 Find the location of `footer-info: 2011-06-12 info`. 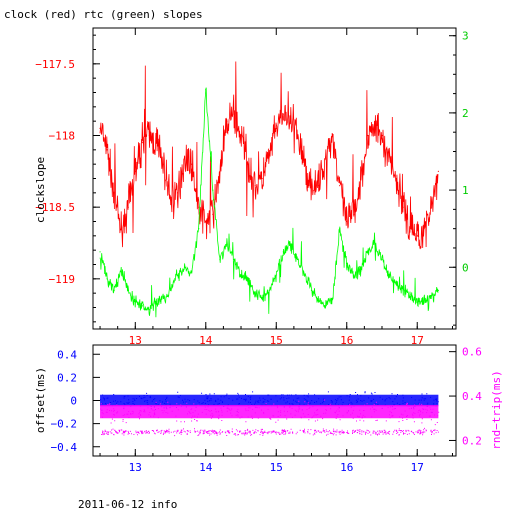

footer-info: 2011-06-12 info is located at coordinates (127, 504).